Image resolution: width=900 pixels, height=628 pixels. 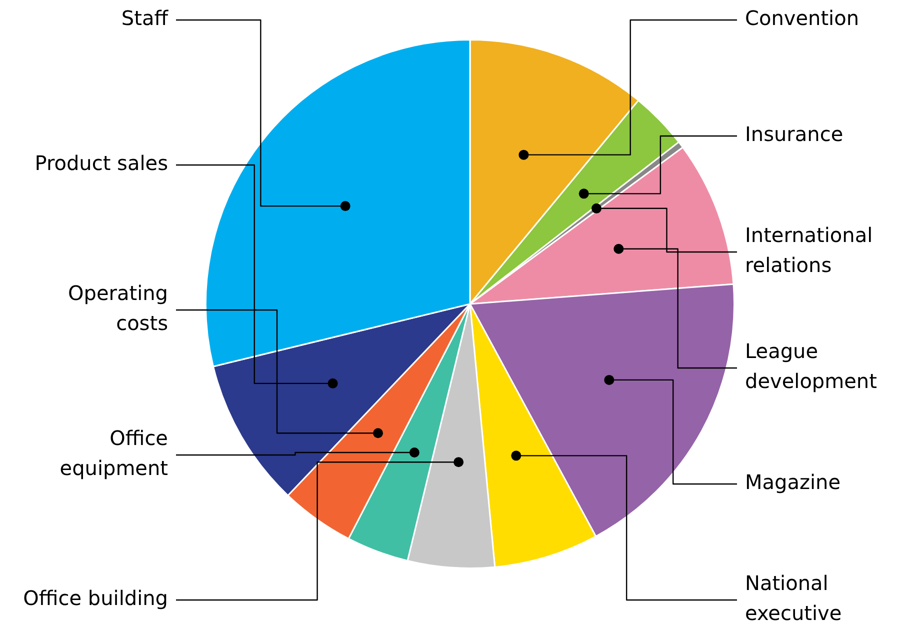 What do you see at coordinates (114, 453) in the screenshot?
I see `slice-label: Office equipment` at bounding box center [114, 453].